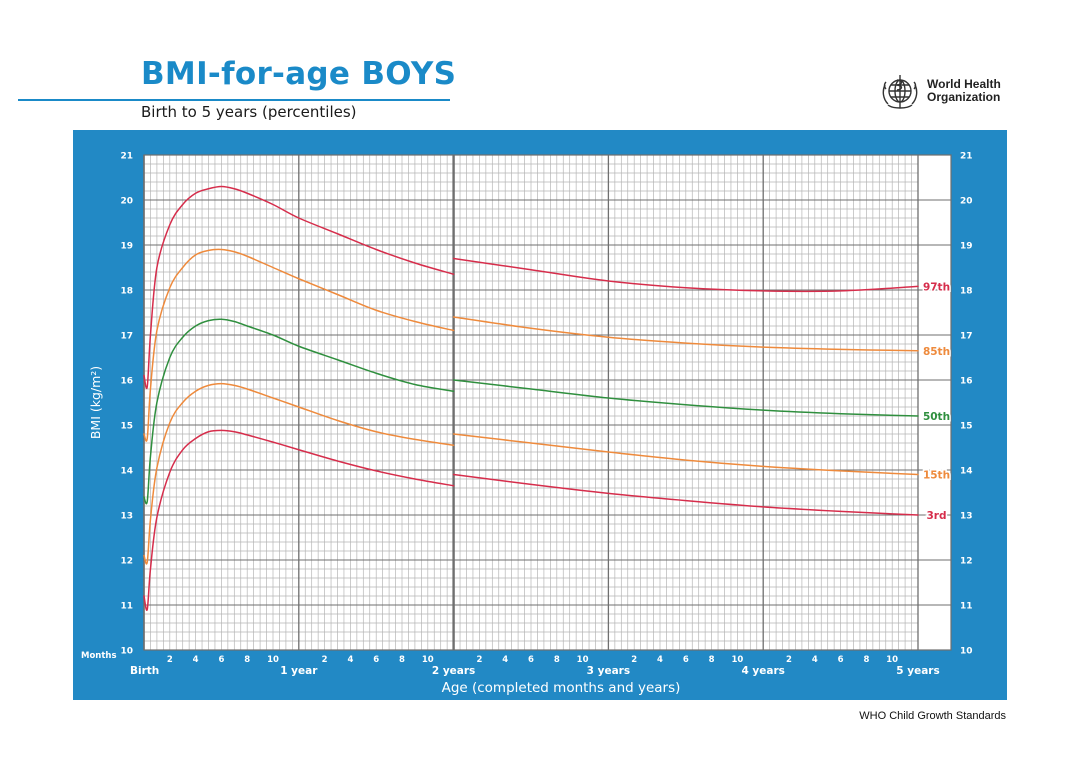 This screenshot has height=764, width=1080. Describe the element at coordinates (126, 427) in the screenshot. I see `y-tick-label-left: 15` at that location.